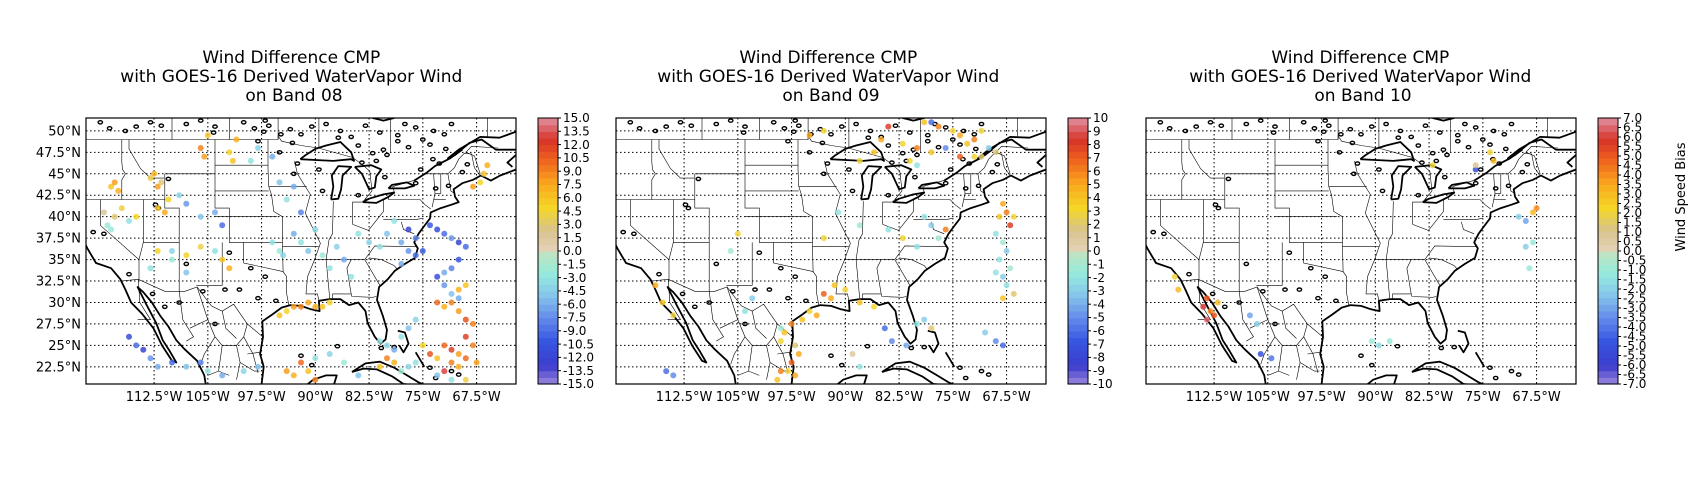 This screenshot has width=1700, height=500. Describe the element at coordinates (830, 96) in the screenshot. I see `panel-title-line-3: on Band 09` at that location.